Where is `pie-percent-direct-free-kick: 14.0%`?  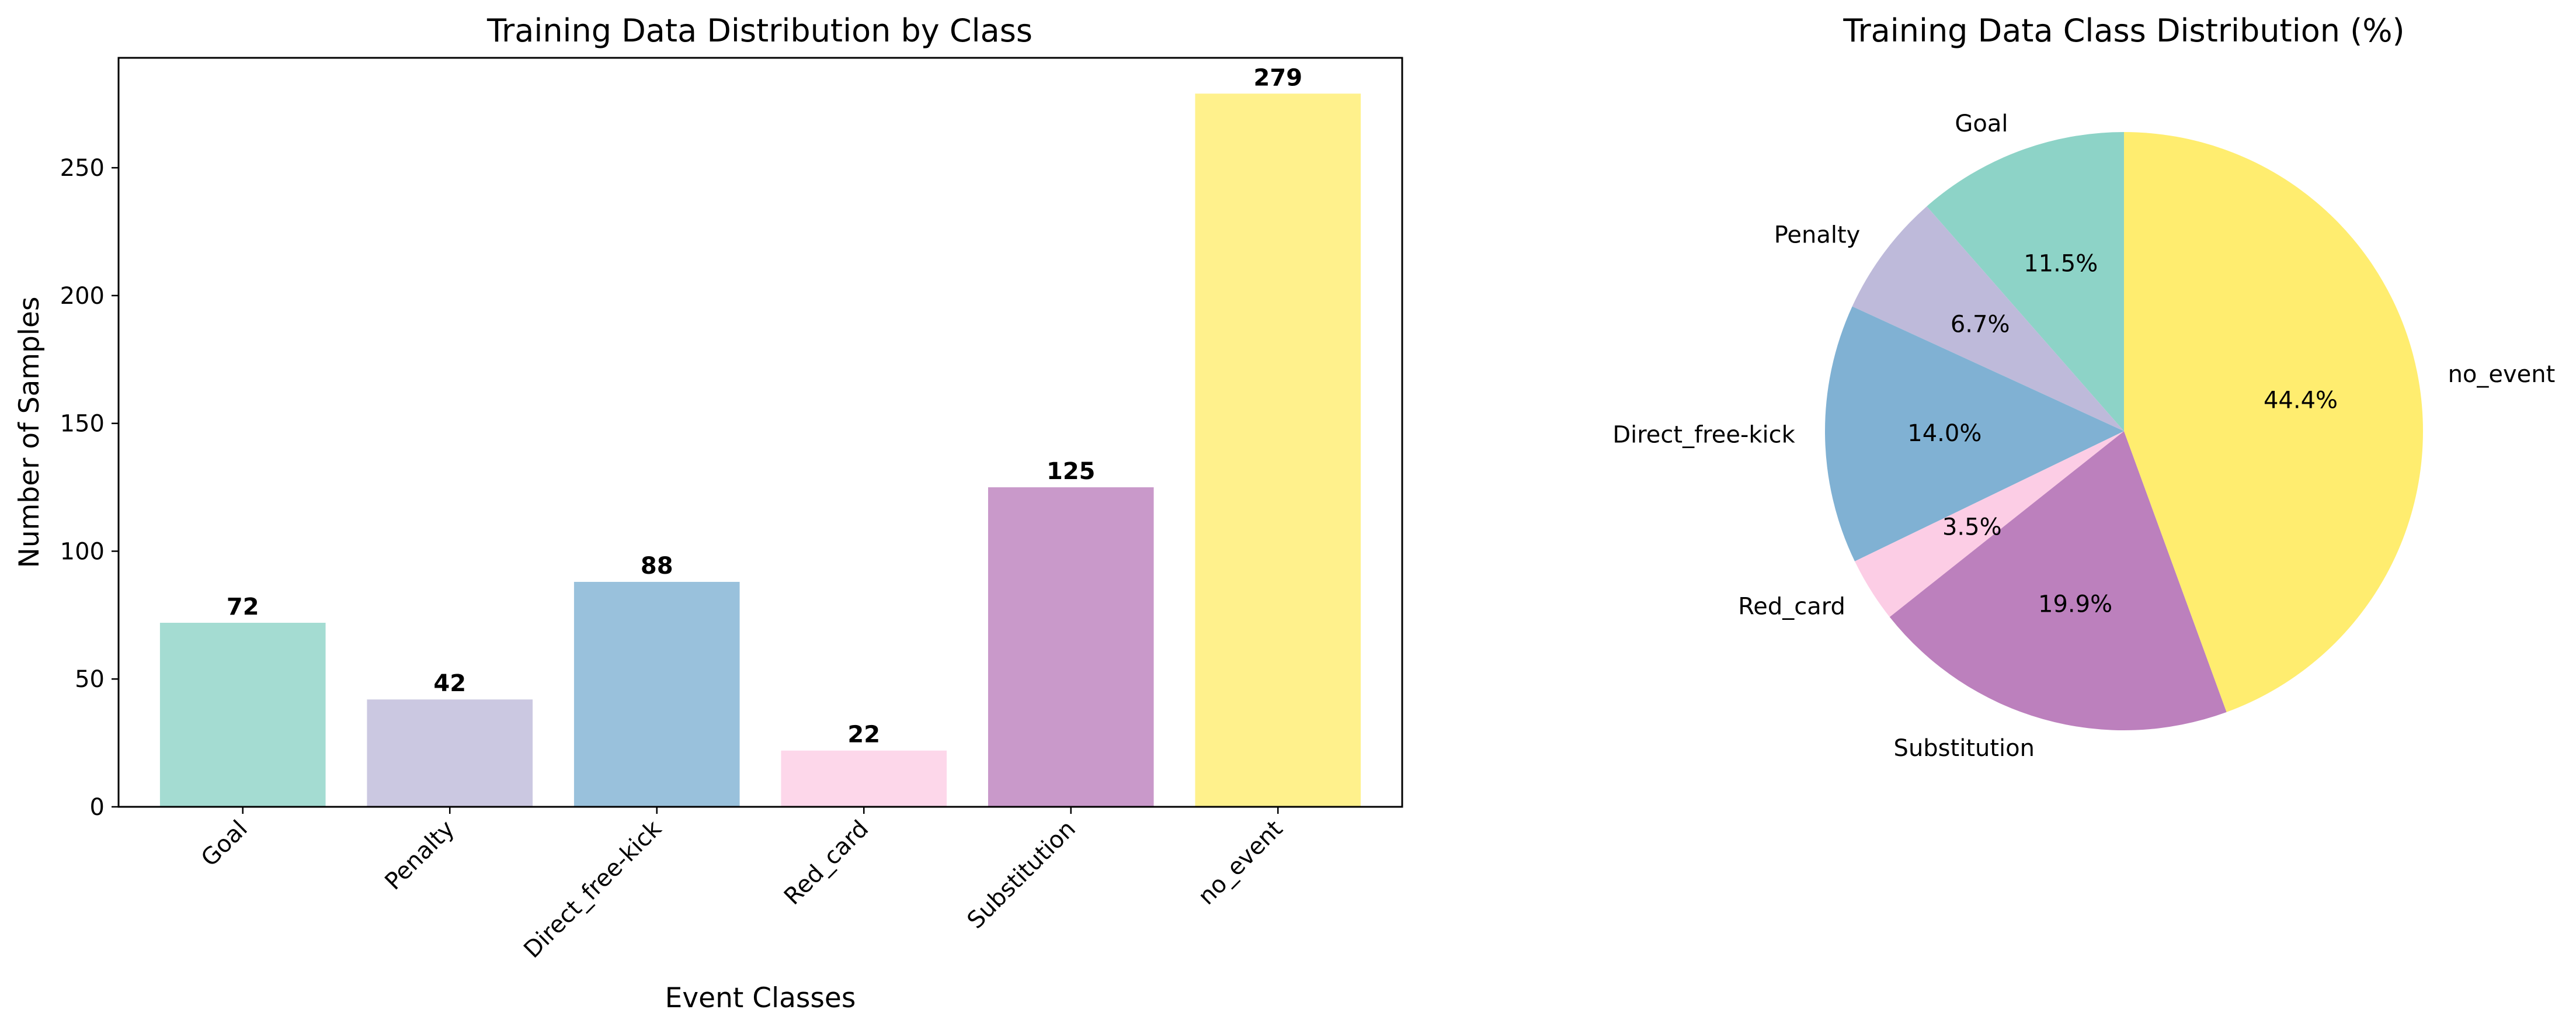
pie-percent-direct-free-kick: 14.0% is located at coordinates (1944, 433).